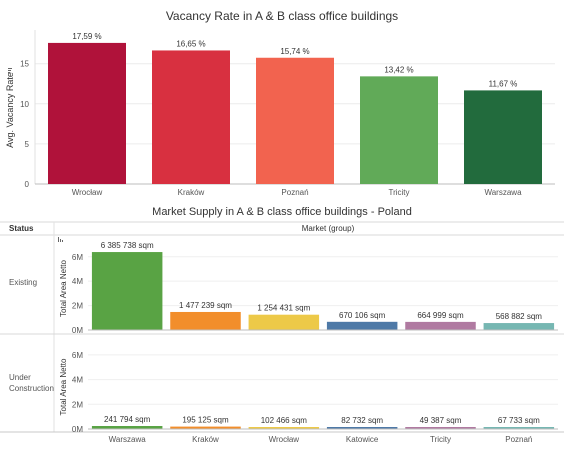  What do you see at coordinates (86, 36) in the screenshot?
I see `vacancy-value-label: 17,59 %` at bounding box center [86, 36].